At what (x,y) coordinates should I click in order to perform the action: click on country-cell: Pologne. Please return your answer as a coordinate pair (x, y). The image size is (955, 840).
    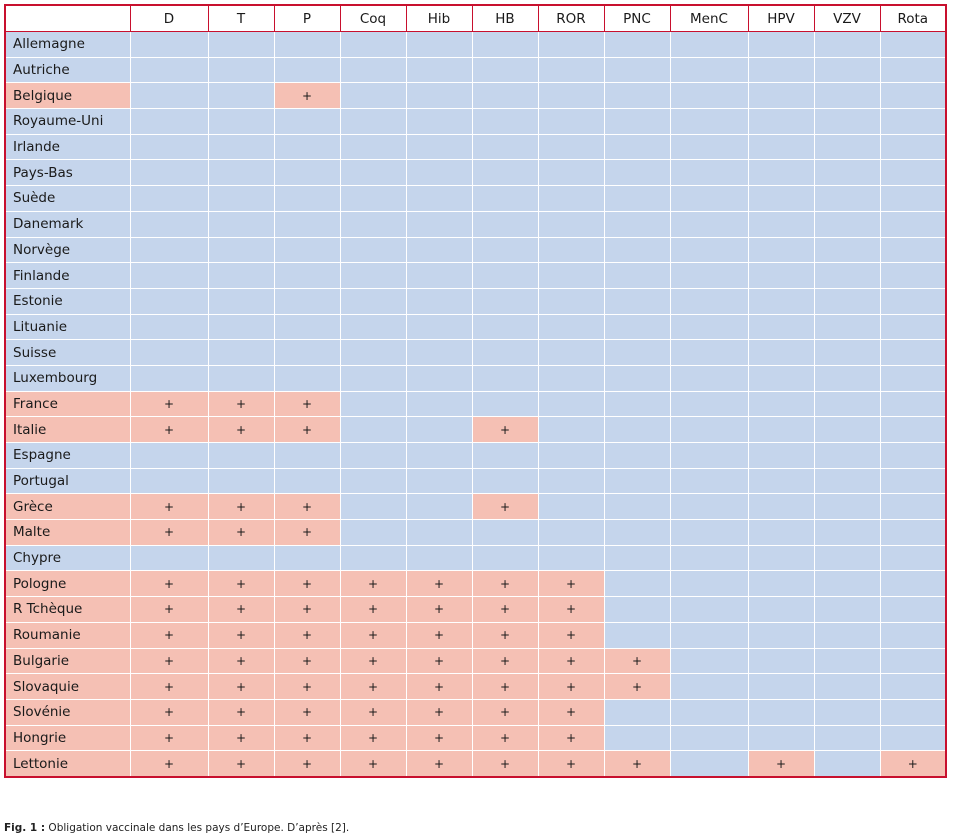
    Looking at the image, I should click on (67, 584).